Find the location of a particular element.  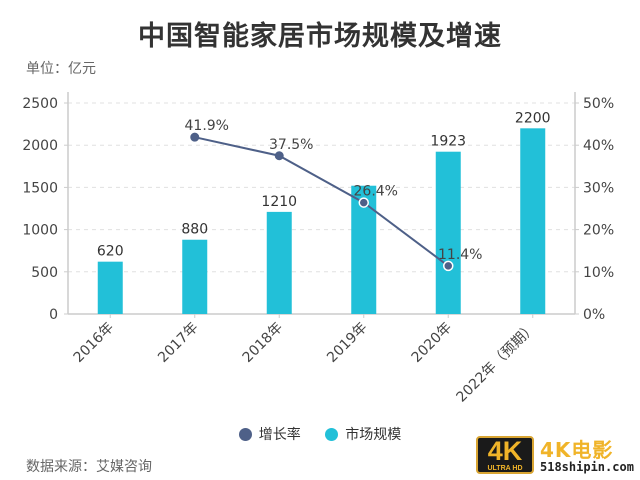

x-axis-tick-label: 2019年 is located at coordinates (347, 343).